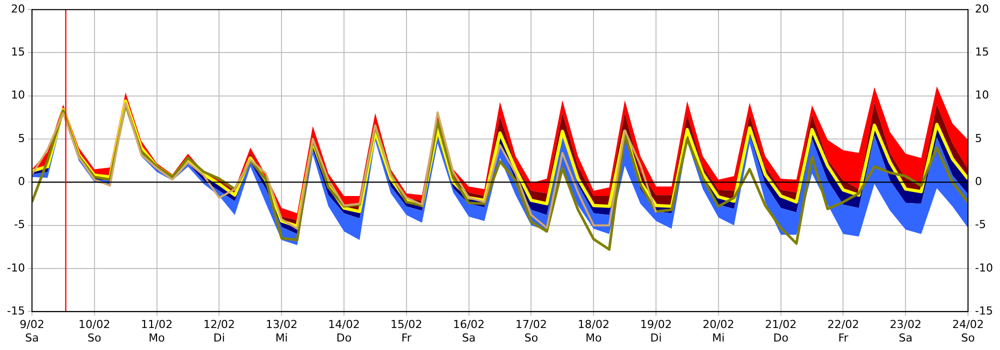 Image resolution: width=1000 pixels, height=350 pixels. Describe the element at coordinates (906, 331) in the screenshot. I see `x-tick-label: 23/02 Sa` at that location.